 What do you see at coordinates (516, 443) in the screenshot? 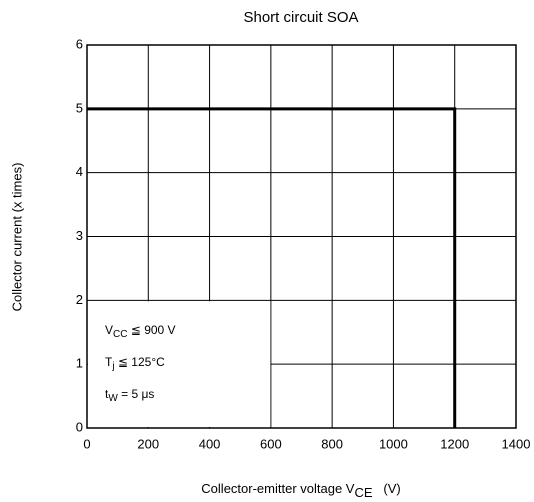
I see `x-tick-label: 1400` at bounding box center [516, 443].